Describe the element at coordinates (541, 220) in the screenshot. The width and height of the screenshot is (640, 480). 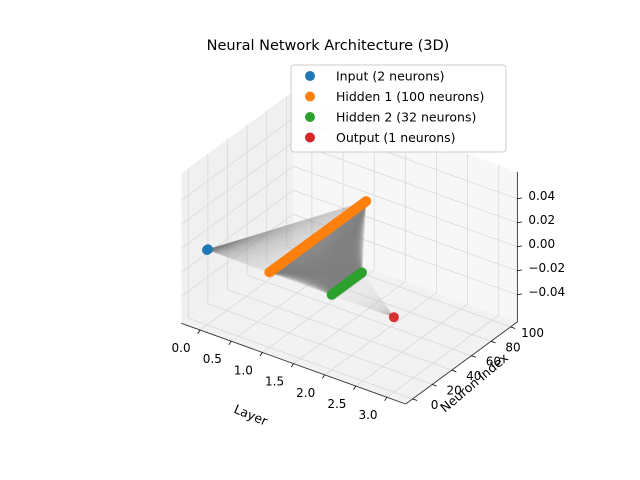
I see `z-tick-label: 0.02` at that location.